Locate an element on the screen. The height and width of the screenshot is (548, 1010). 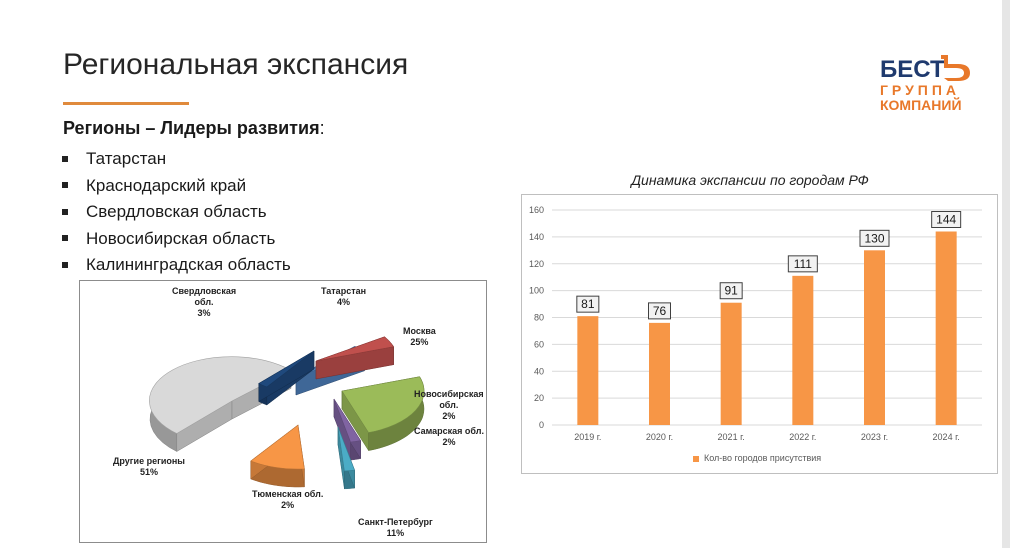
data-label: 130 is located at coordinates (874, 238).